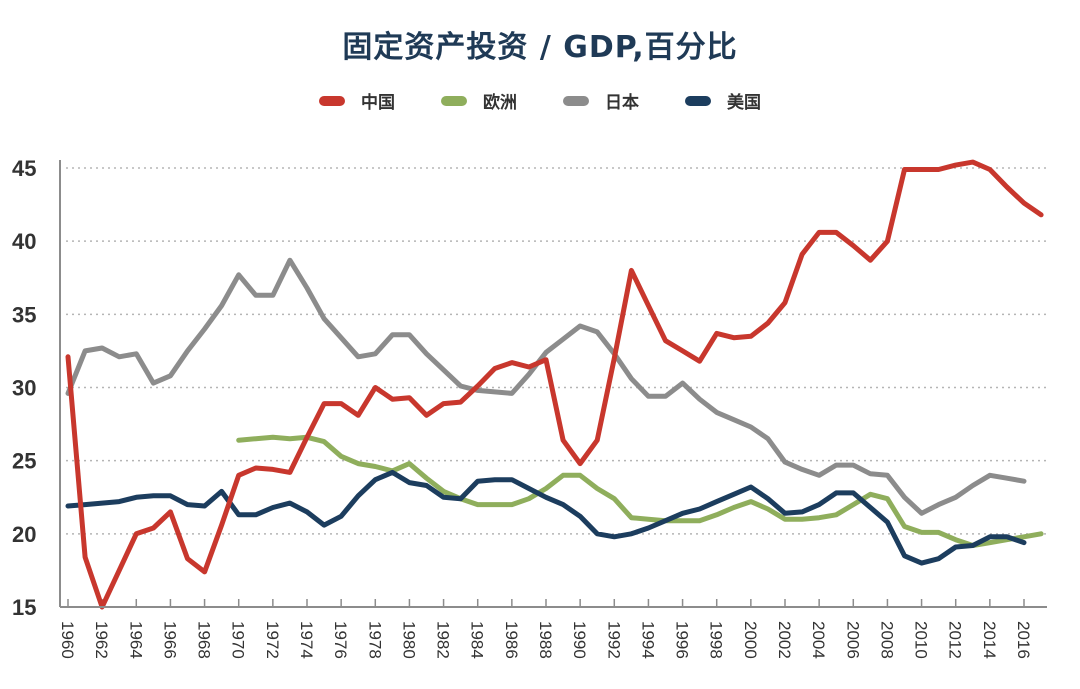 This screenshot has width=1080, height=689. I want to click on y-tick-label: 15, so click(24, 607).